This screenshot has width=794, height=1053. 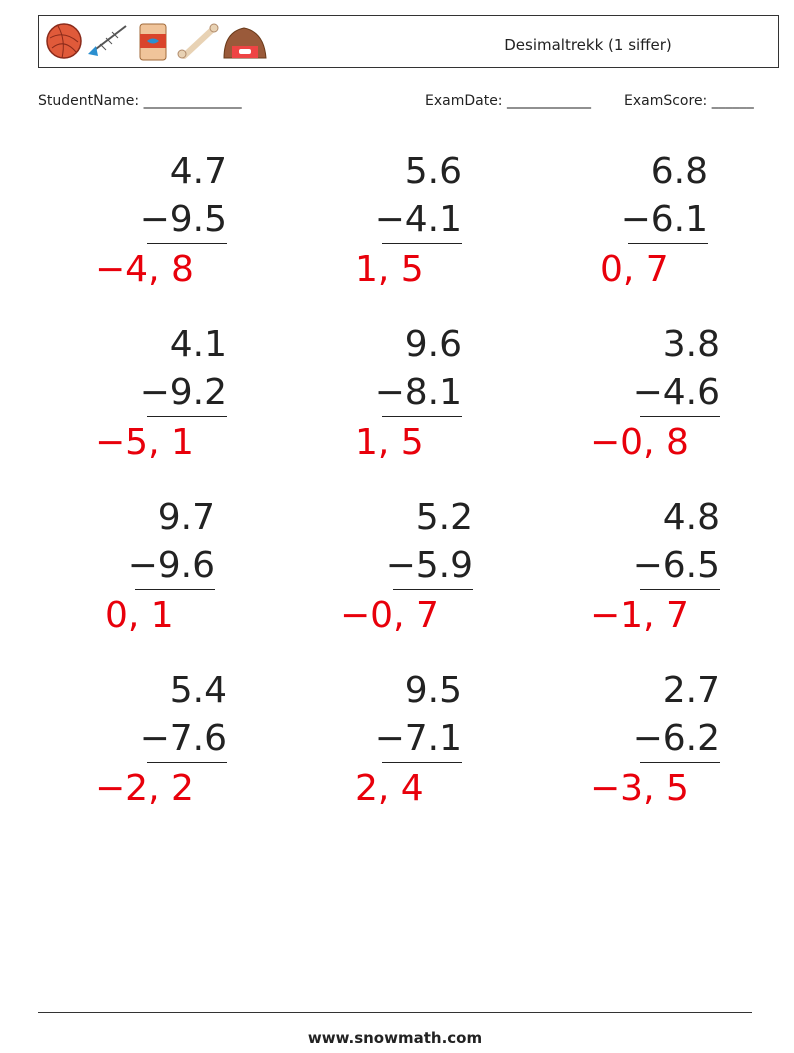 I want to click on problem-answer: −3, 5, so click(x=639, y=788).